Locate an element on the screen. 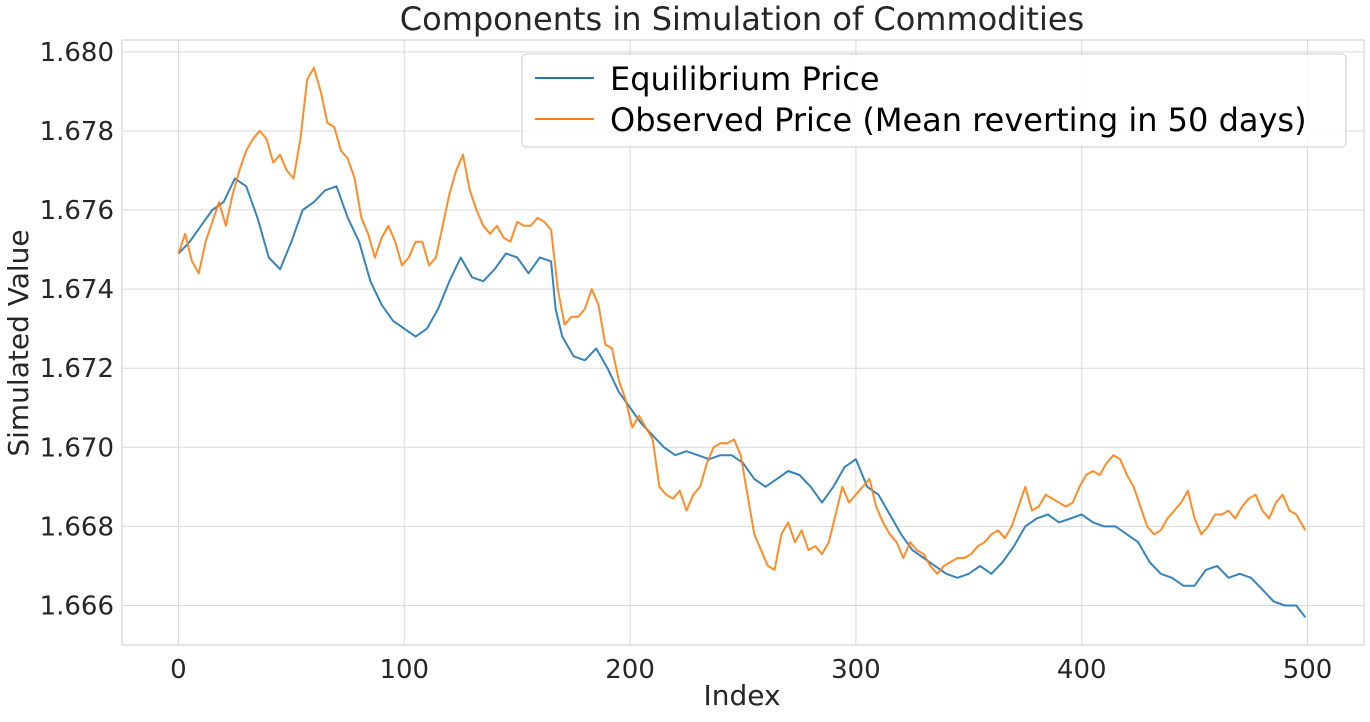  x-tick-label: 400 is located at coordinates (1082, 670).